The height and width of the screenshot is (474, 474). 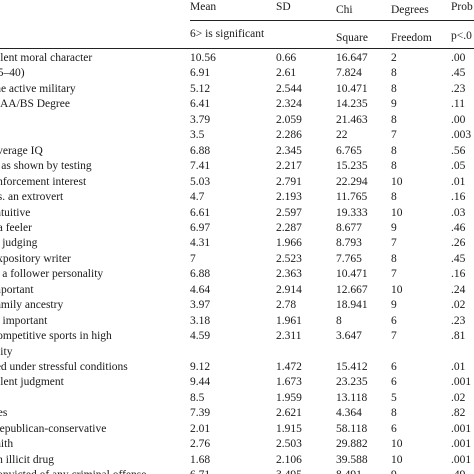 What do you see at coordinates (237, 305) in the screenshot?
I see `table-row: family ancestry 3.97 2.78 18.941 9 .02` at bounding box center [237, 305].